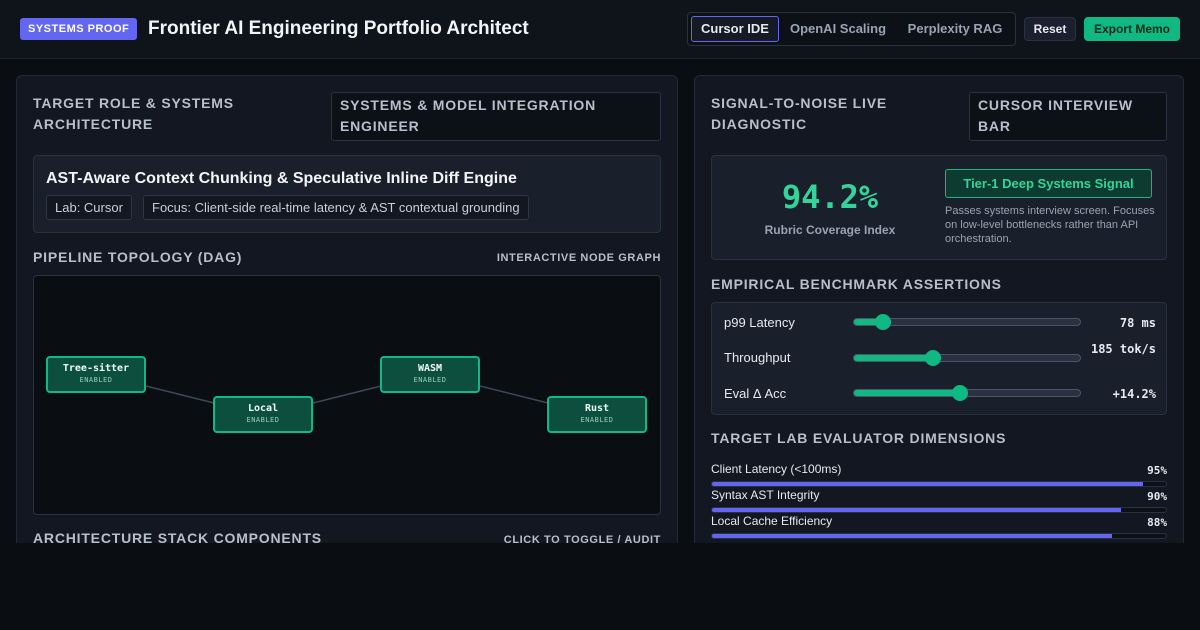 The width and height of the screenshot is (1200, 630). What do you see at coordinates (838, 28) in the screenshot?
I see `tab-openai-scaling: OpenAI Scaling` at bounding box center [838, 28].